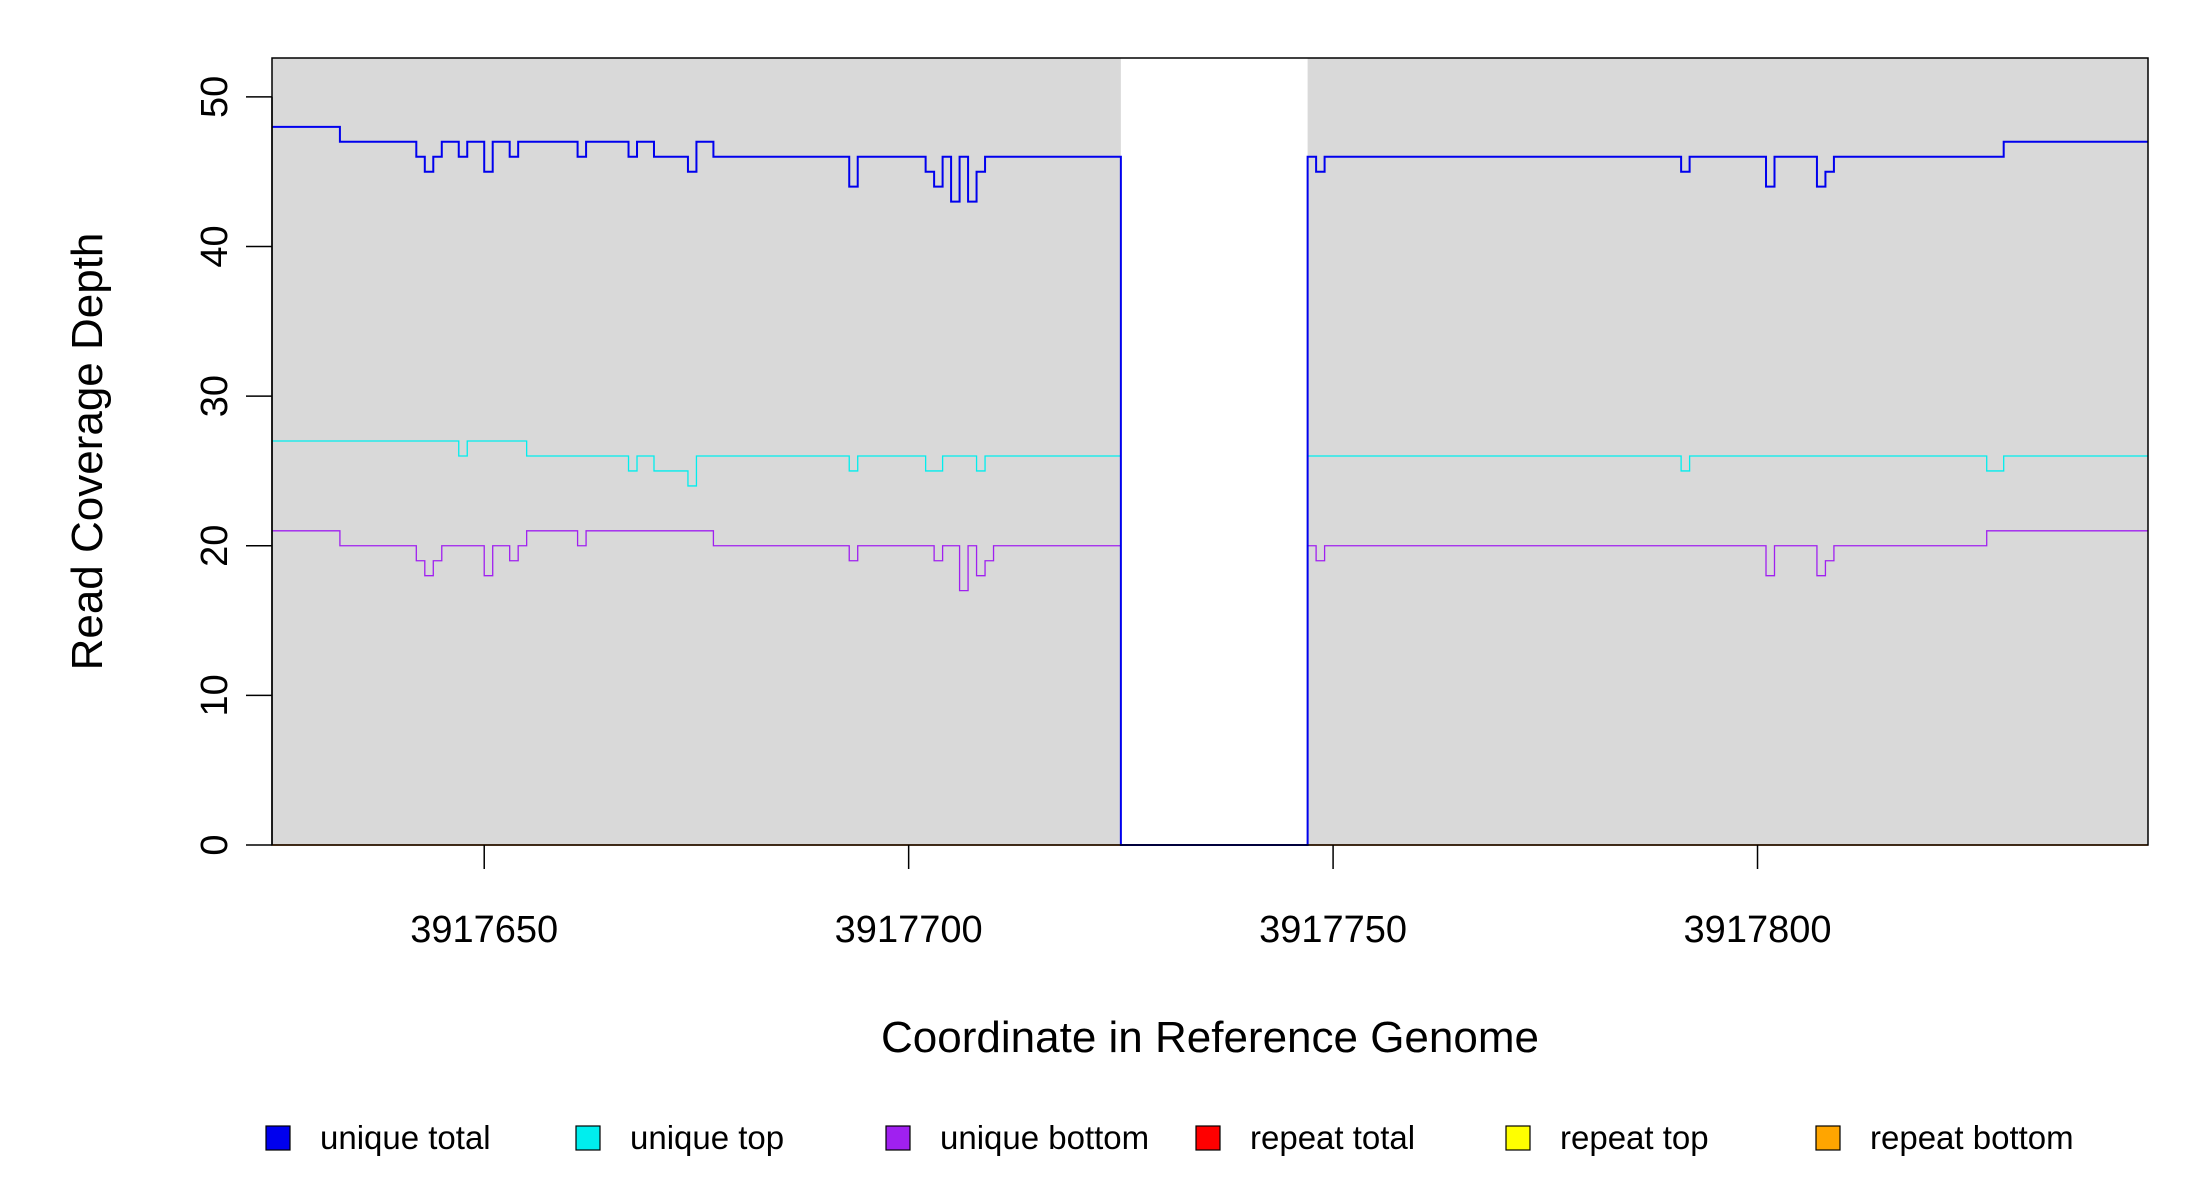 Image resolution: width=2200 pixels, height=1200 pixels. What do you see at coordinates (1044, 1137) in the screenshot?
I see `legend-label: unique bottom` at bounding box center [1044, 1137].